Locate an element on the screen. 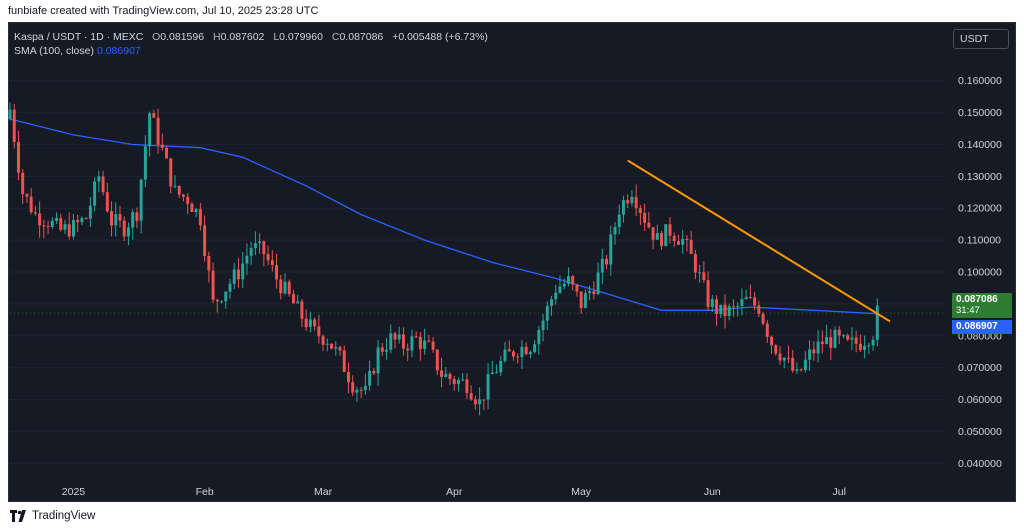  y-tick-label: 0.150000 is located at coordinates (980, 113).